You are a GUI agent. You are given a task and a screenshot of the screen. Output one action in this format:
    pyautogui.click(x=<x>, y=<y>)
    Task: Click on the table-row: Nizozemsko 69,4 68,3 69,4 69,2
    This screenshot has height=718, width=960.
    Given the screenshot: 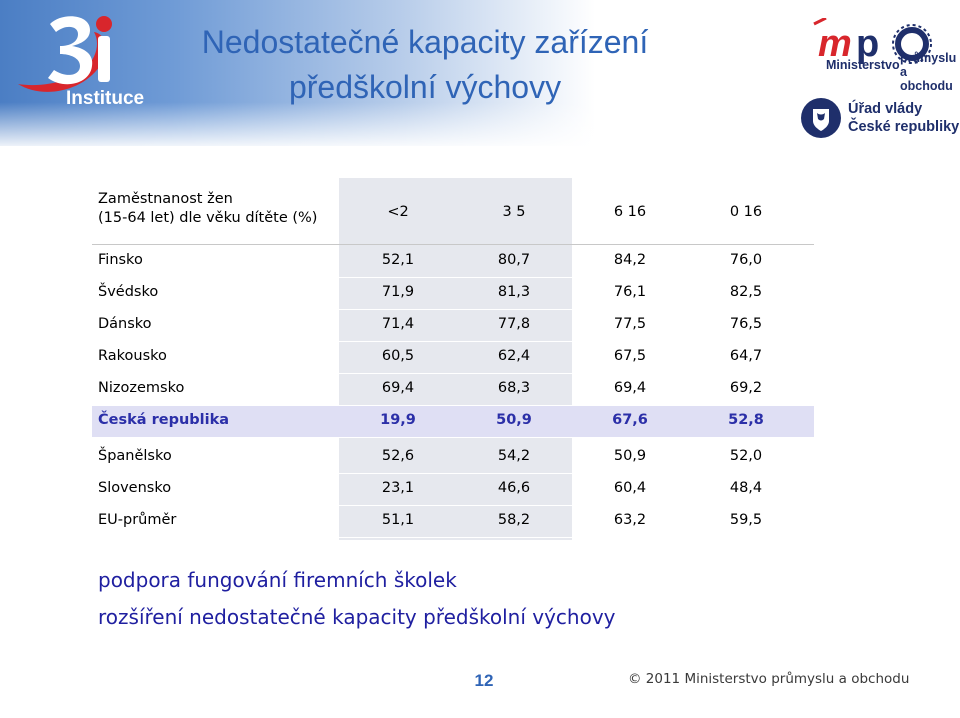 What is the action you would take?
    pyautogui.click(x=453, y=390)
    